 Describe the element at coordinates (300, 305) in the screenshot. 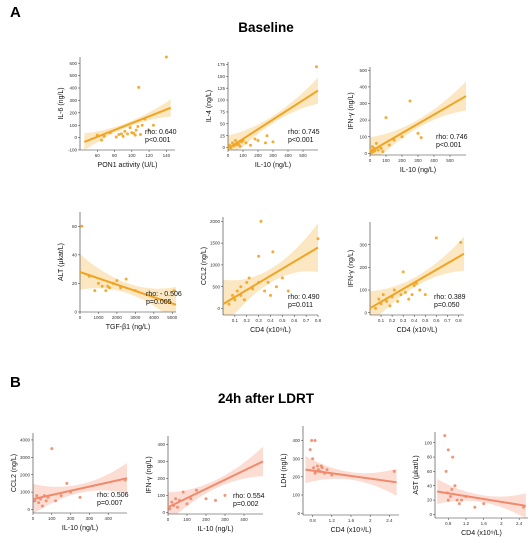

I see `p-value-annotation: p=0.011` at that location.